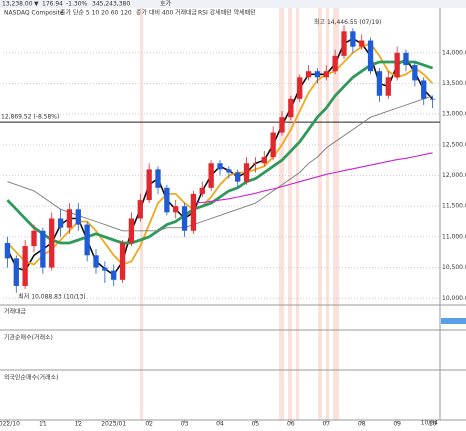 This screenshot has height=431, width=466. Describe the element at coordinates (454, 267) in the screenshot. I see `y-tick-label: 10,500.00` at that location.